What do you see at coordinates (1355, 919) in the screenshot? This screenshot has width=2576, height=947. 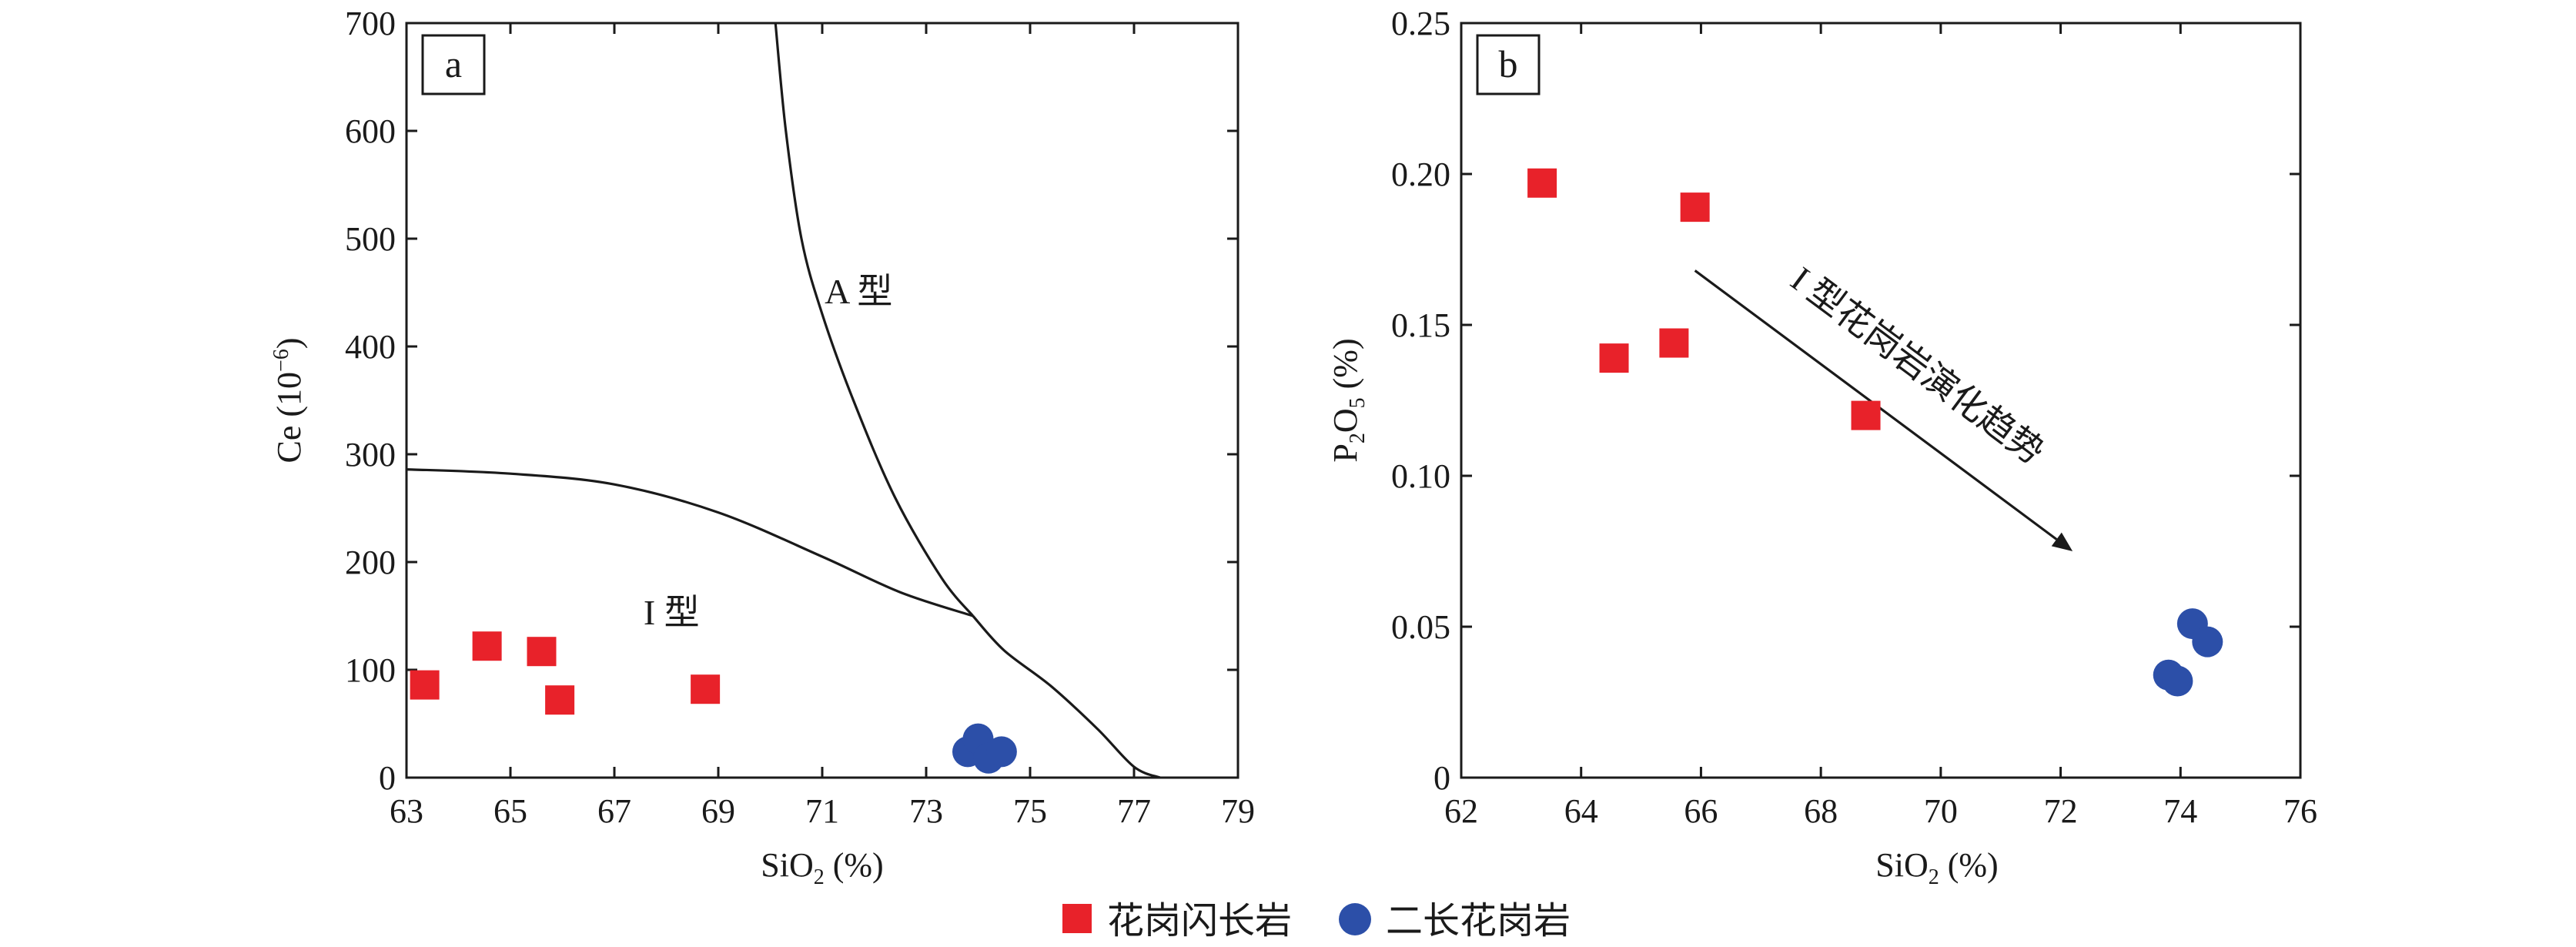 I see `legend-marker-monzogranite` at bounding box center [1355, 919].